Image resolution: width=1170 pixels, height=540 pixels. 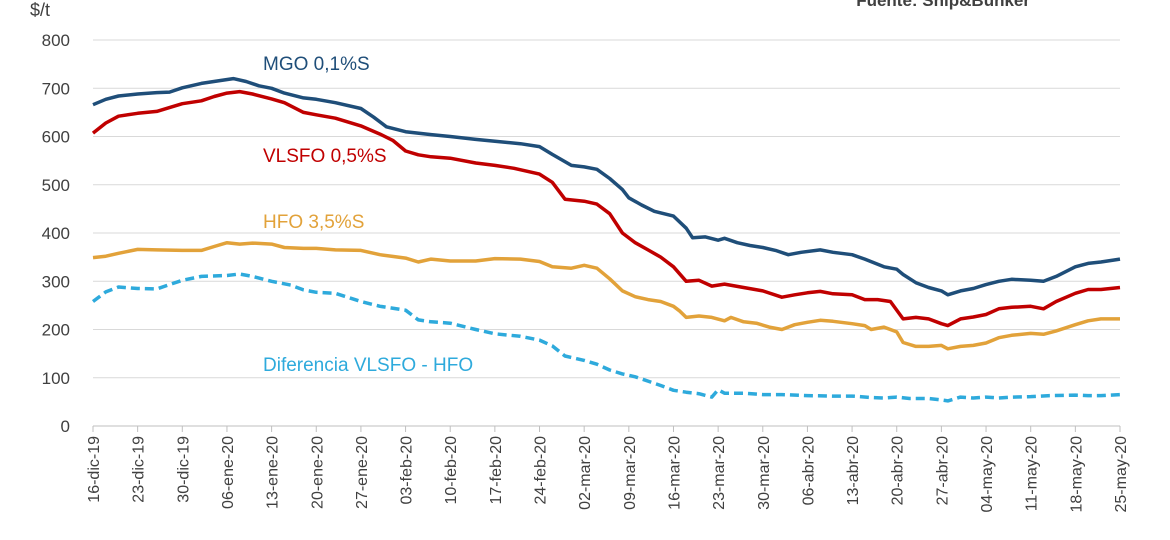 What do you see at coordinates (313, 222) in the screenshot?
I see `series-label-hfo-3-5-s: HFO 3,5%S` at bounding box center [313, 222].